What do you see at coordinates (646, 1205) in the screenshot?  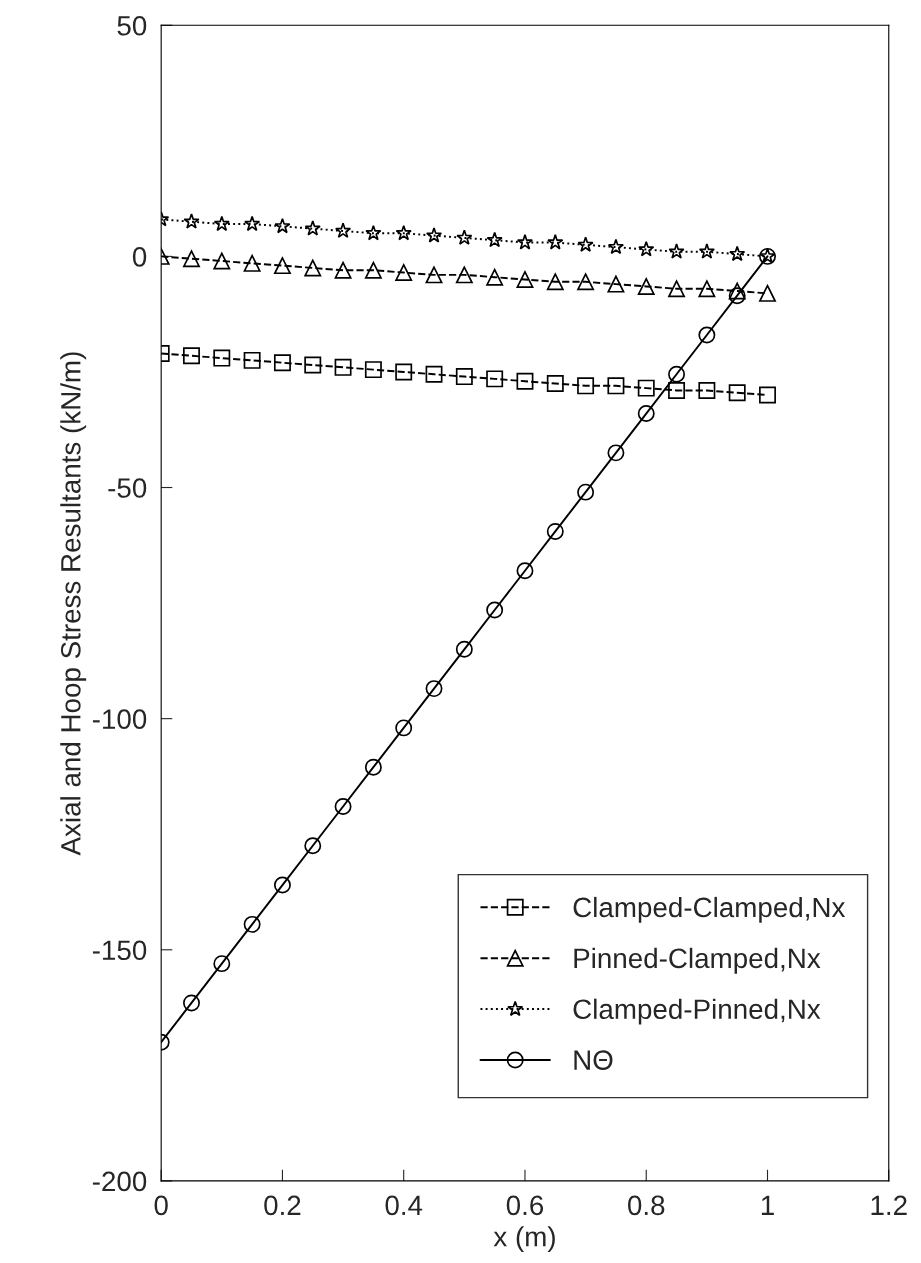 I see `x-tick-label: 0.8` at bounding box center [646, 1205].